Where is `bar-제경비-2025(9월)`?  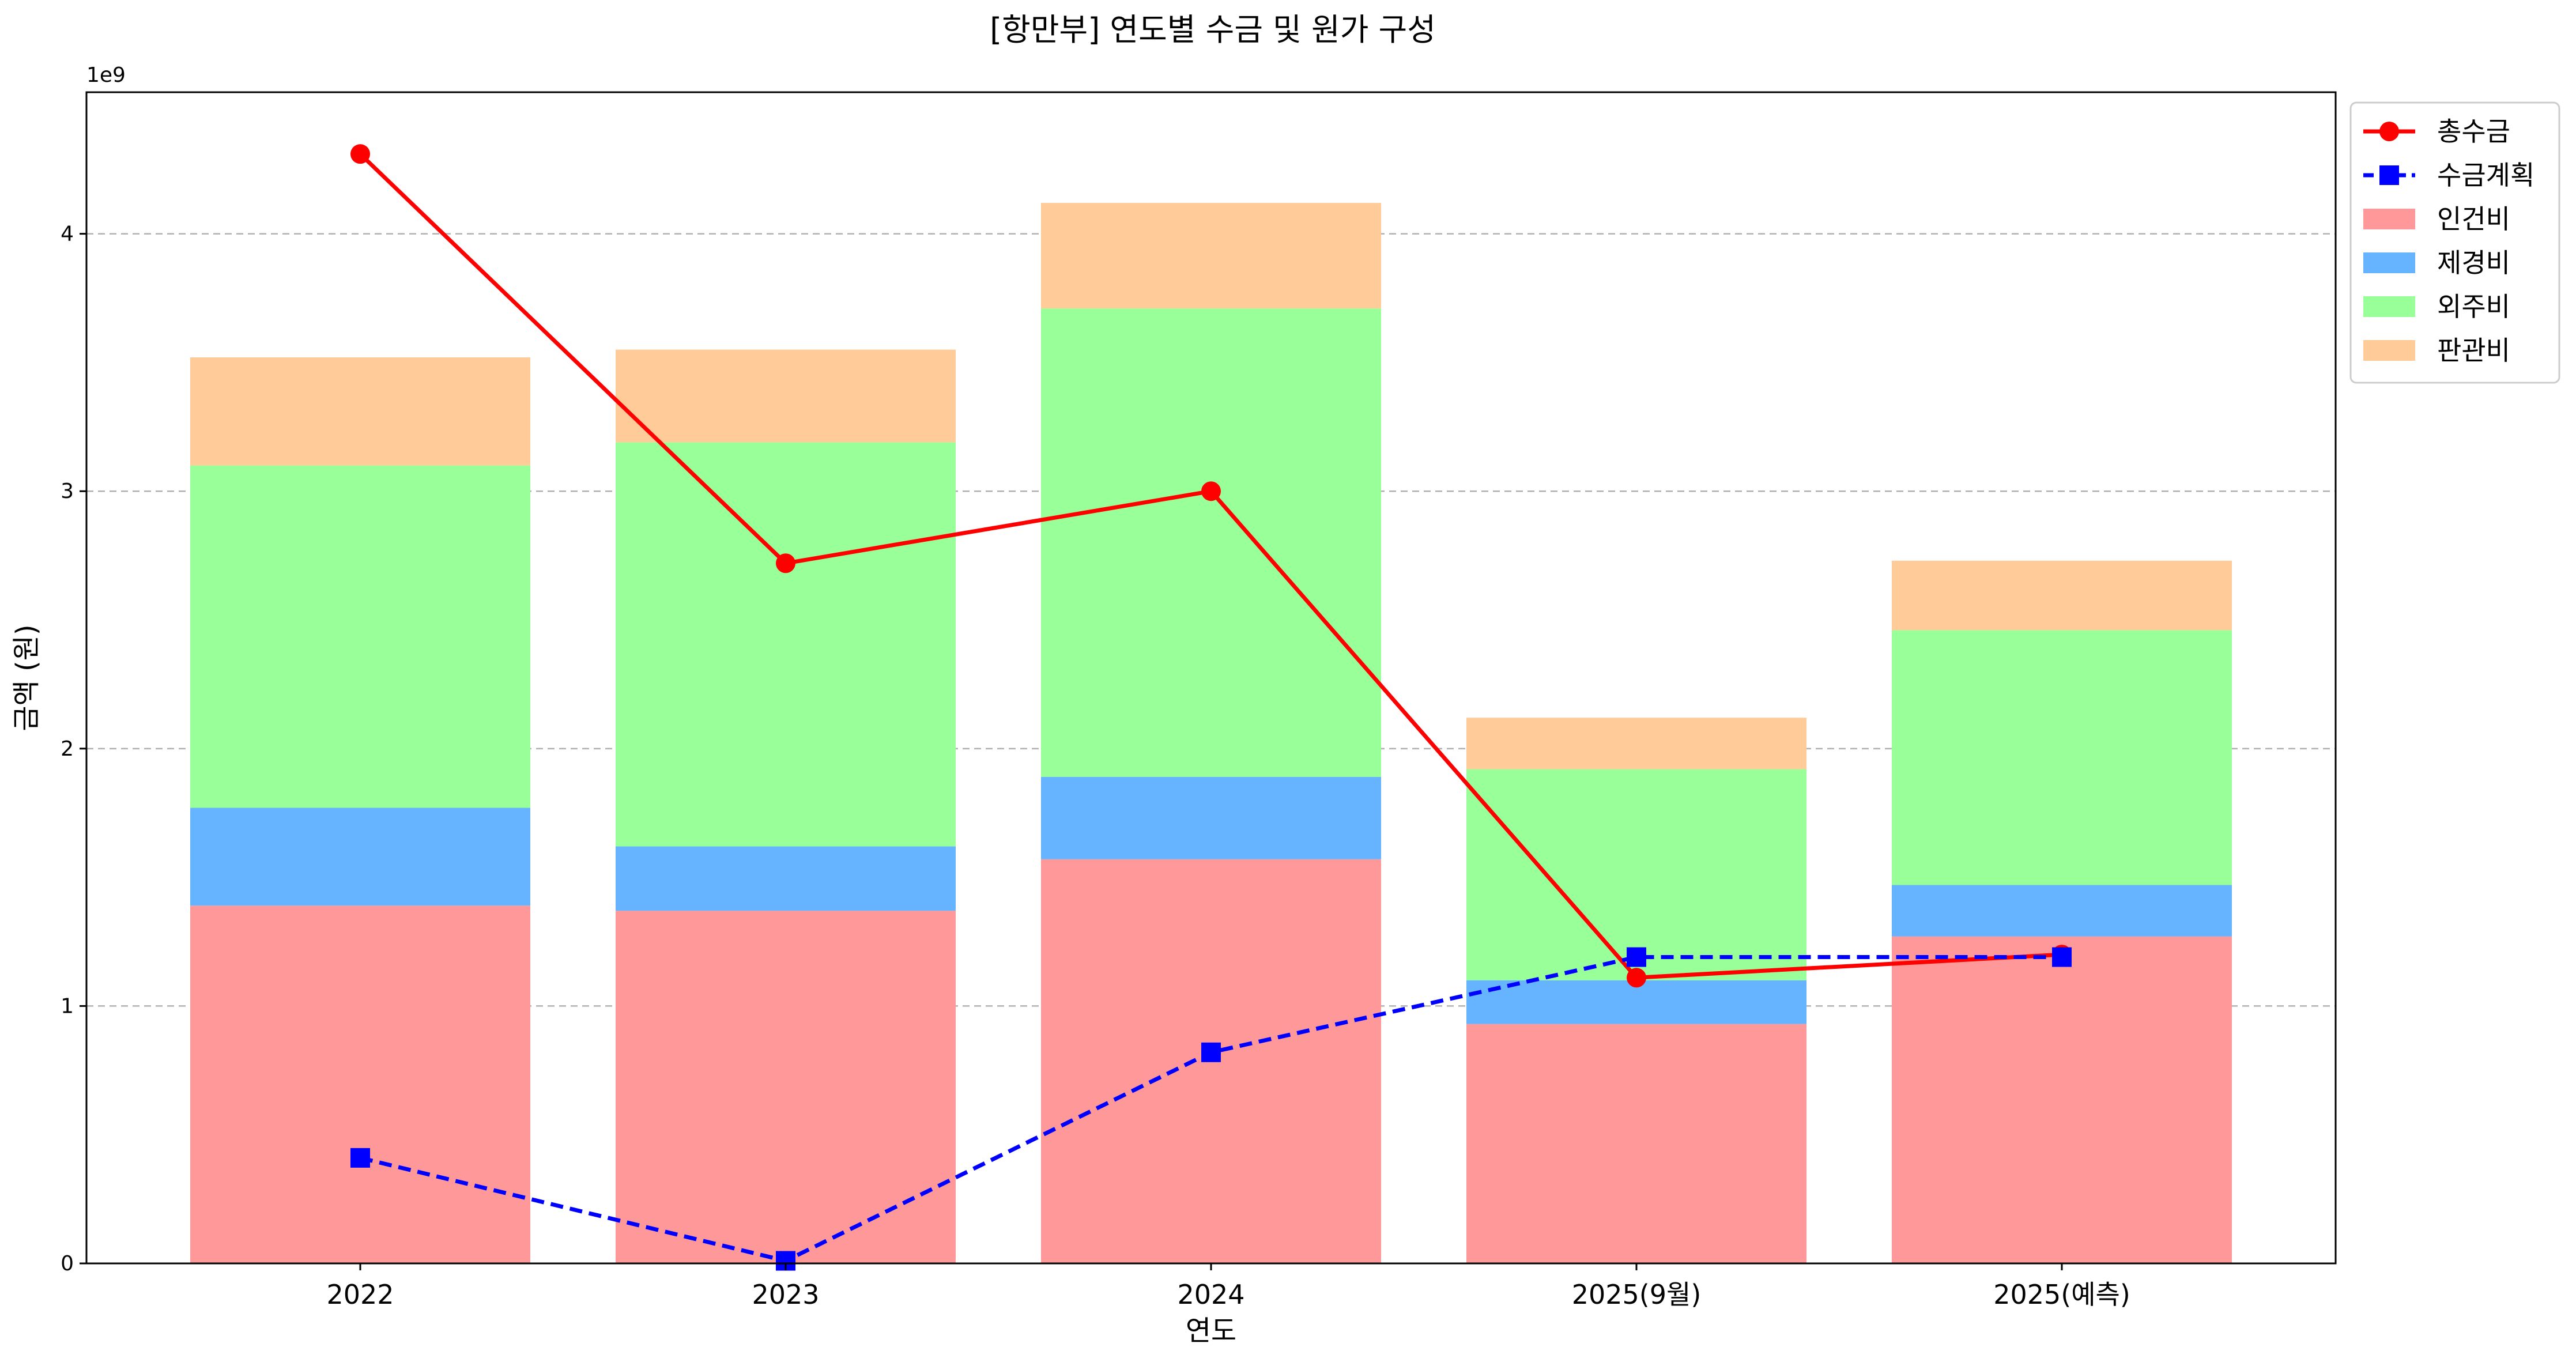 bar-제경비-2025(9월) is located at coordinates (1636, 1002).